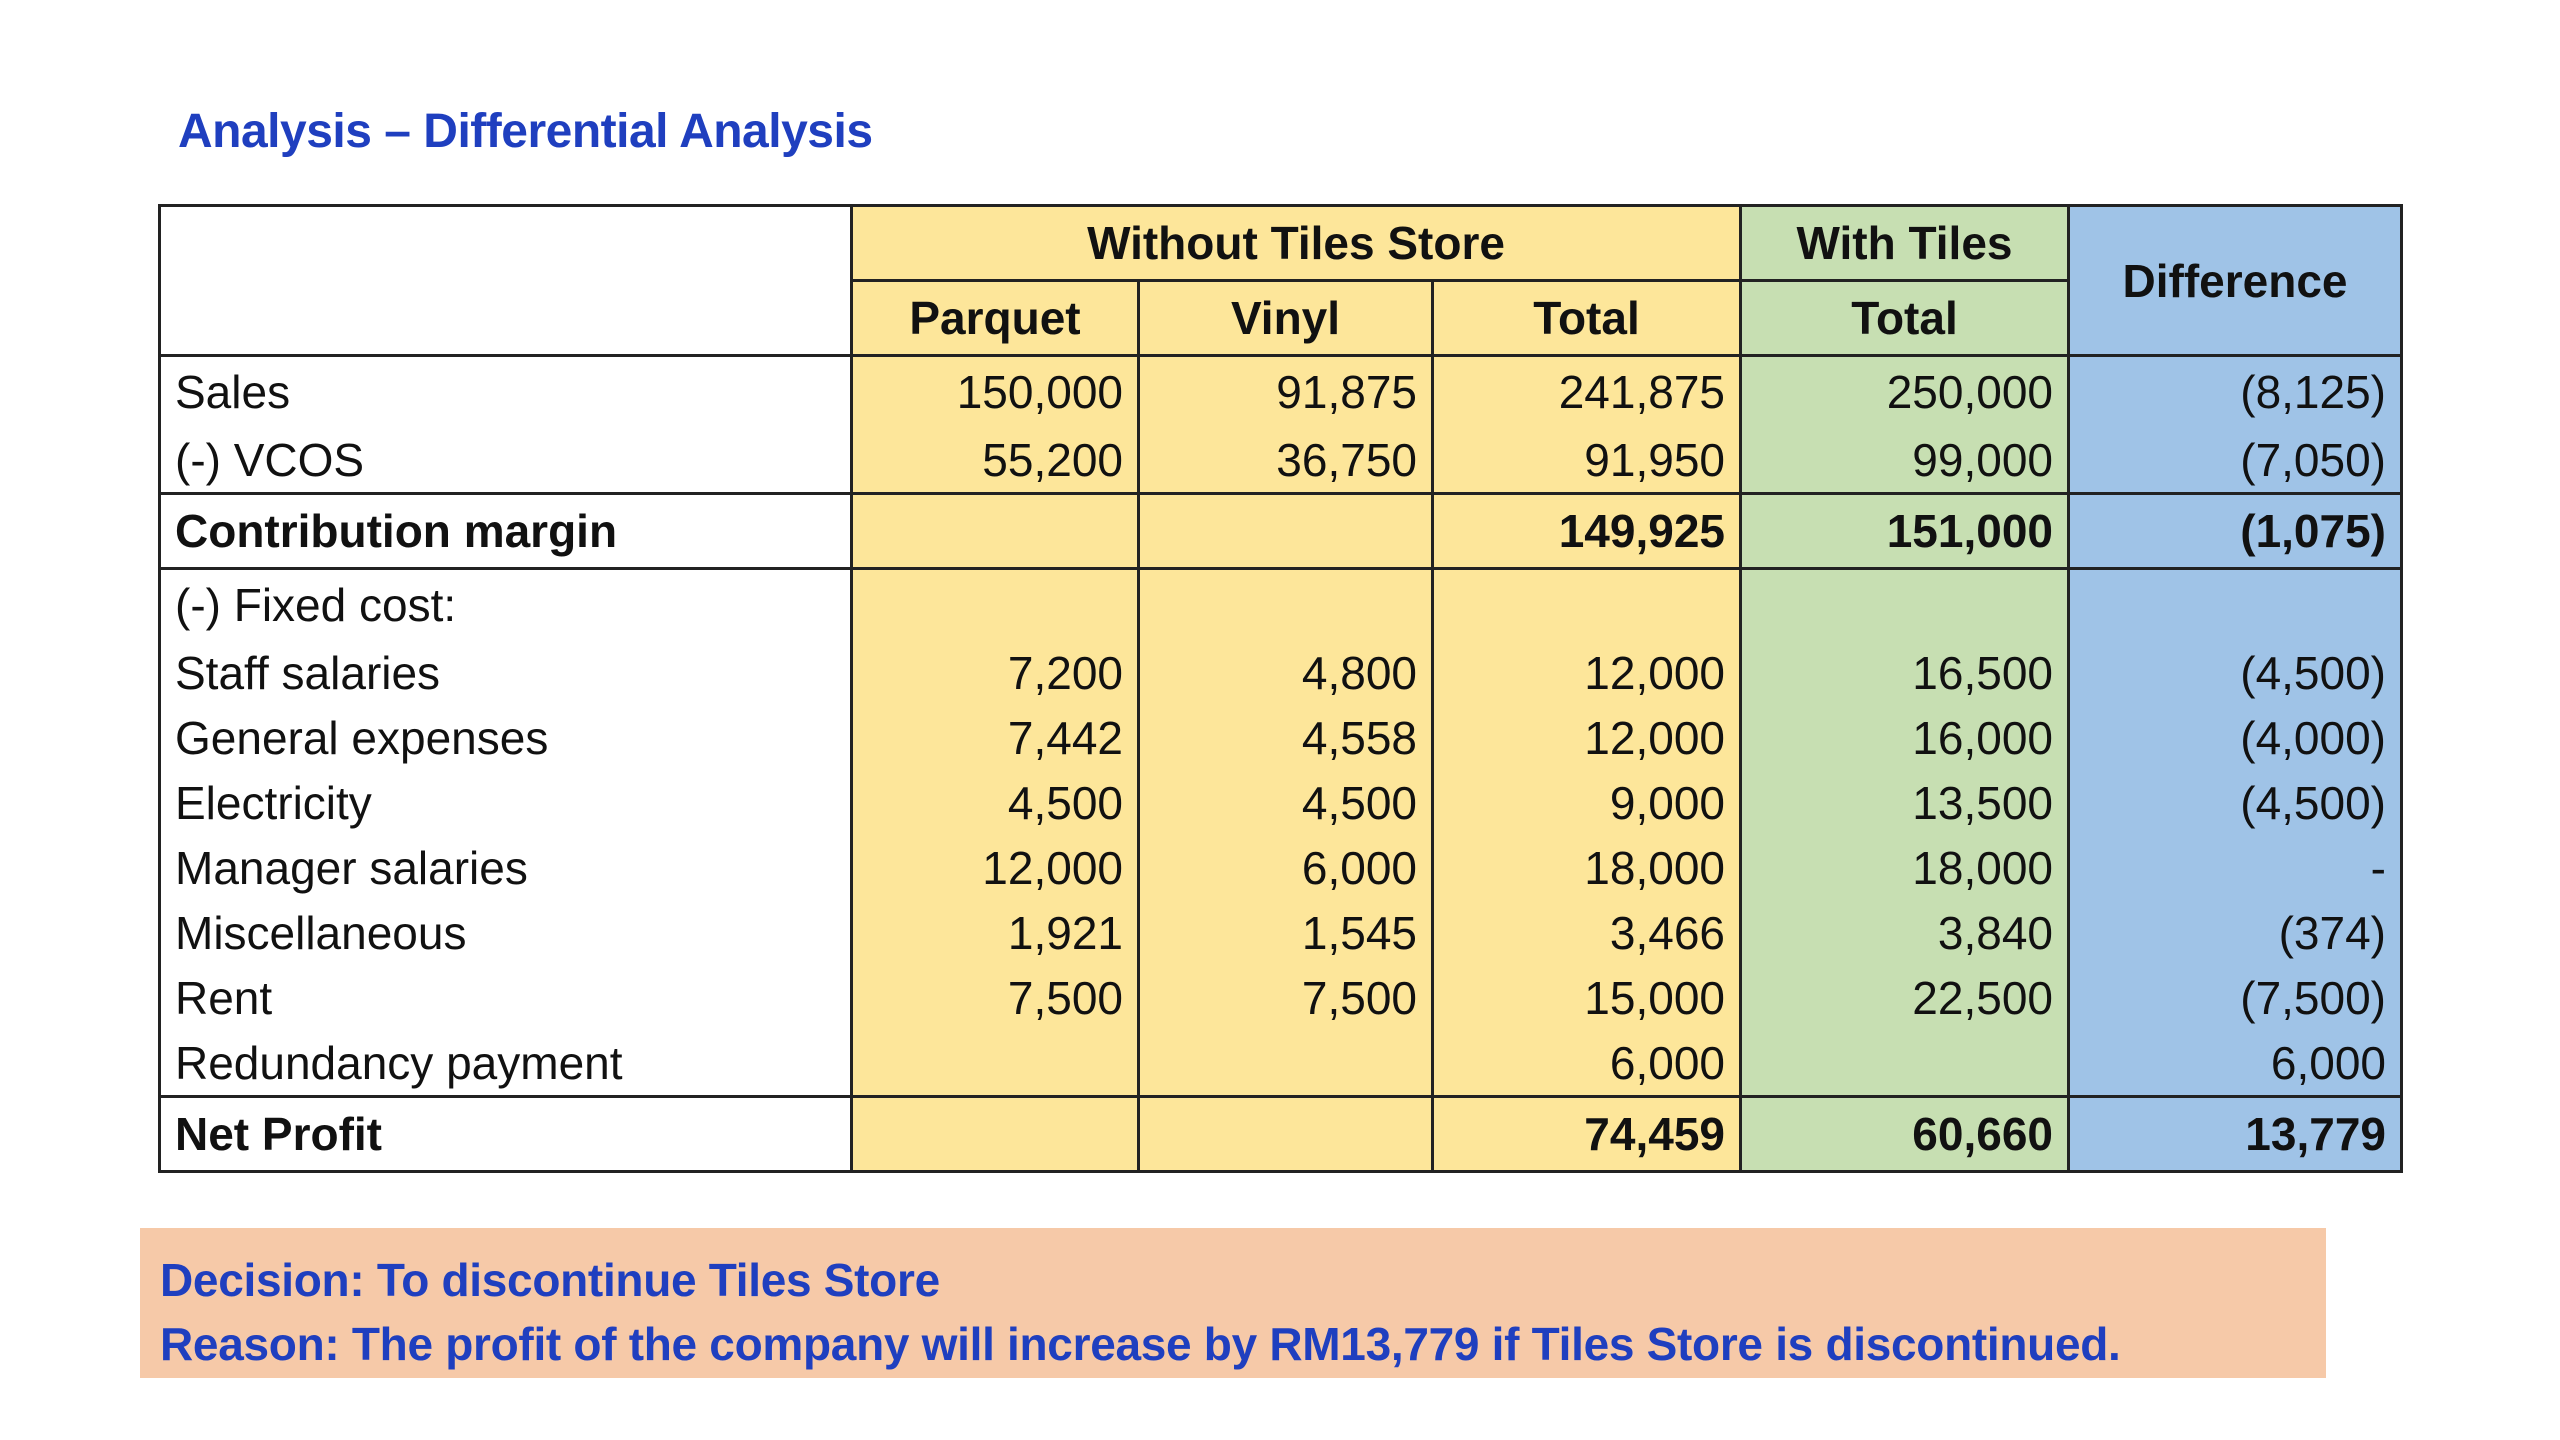  What do you see at coordinates (1586, 531) in the screenshot?
I see `cell-total-without: 149,925` at bounding box center [1586, 531].